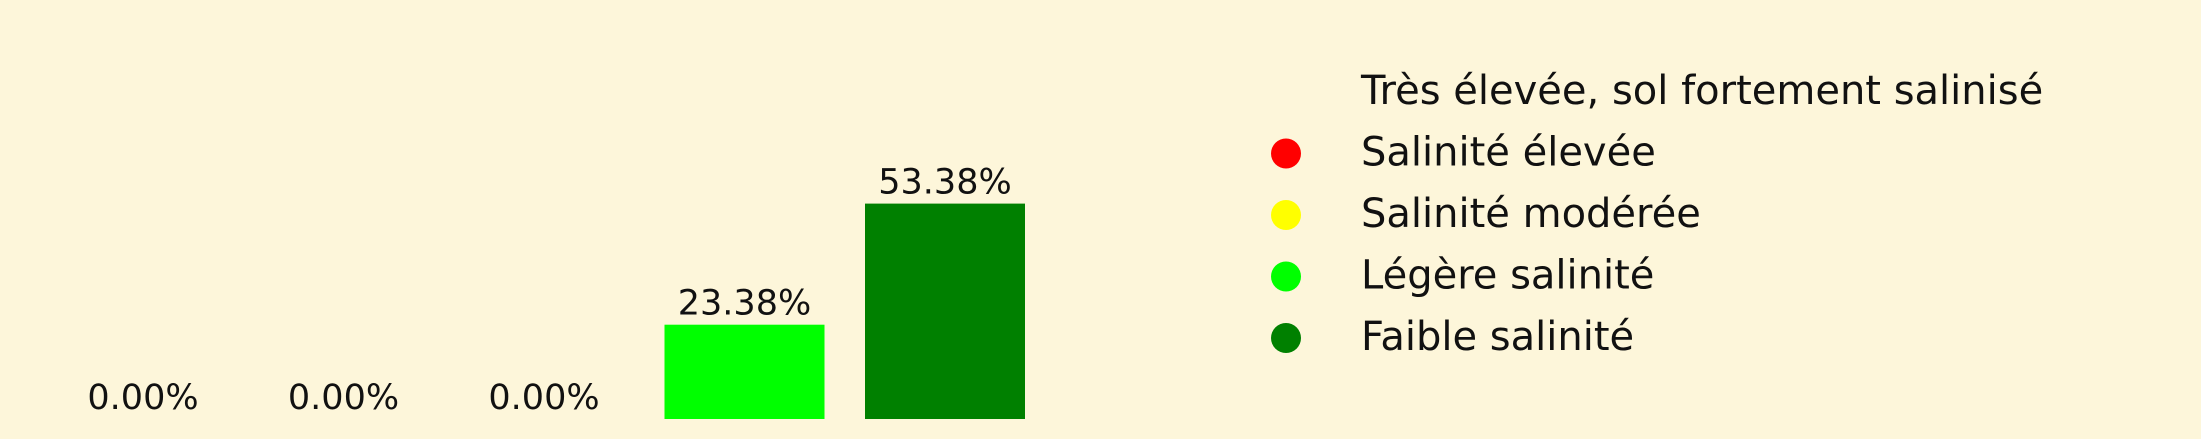 The height and width of the screenshot is (439, 2201). What do you see at coordinates (142, 398) in the screenshot?
I see `value-label-1: 0.00%` at bounding box center [142, 398].